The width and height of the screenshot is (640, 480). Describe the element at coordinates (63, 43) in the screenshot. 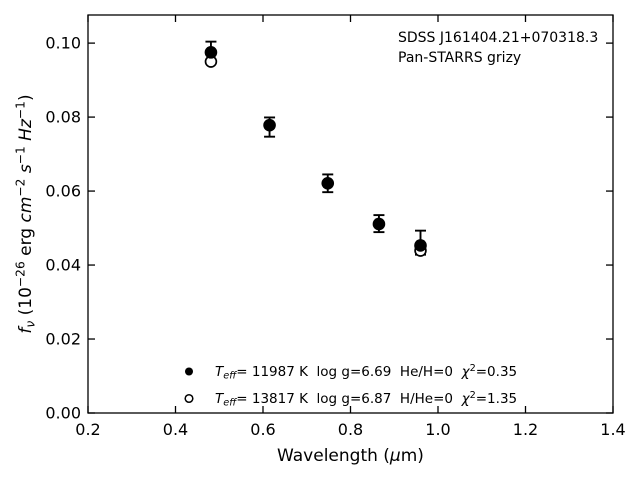

I see `y-tick-label: 0.10` at that location.